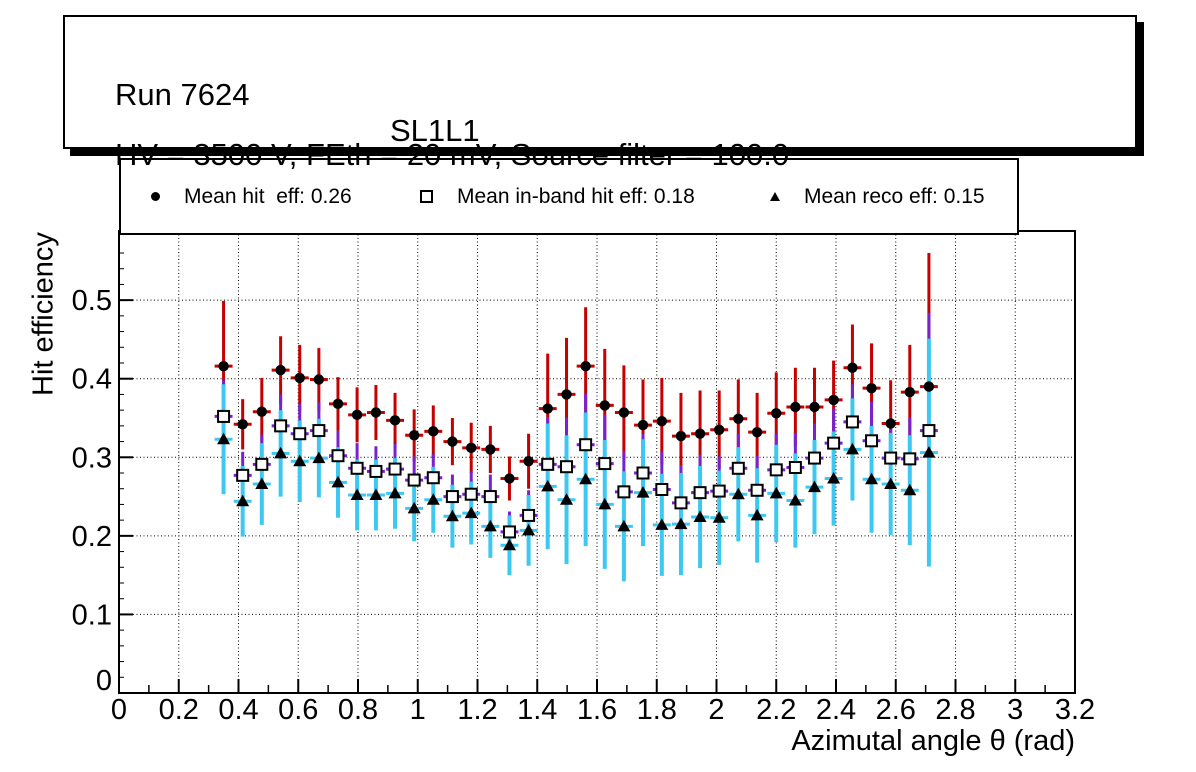 This screenshot has height=772, width=1196. What do you see at coordinates (358, 710) in the screenshot?
I see `x-tick-label: 0.8` at bounding box center [358, 710].